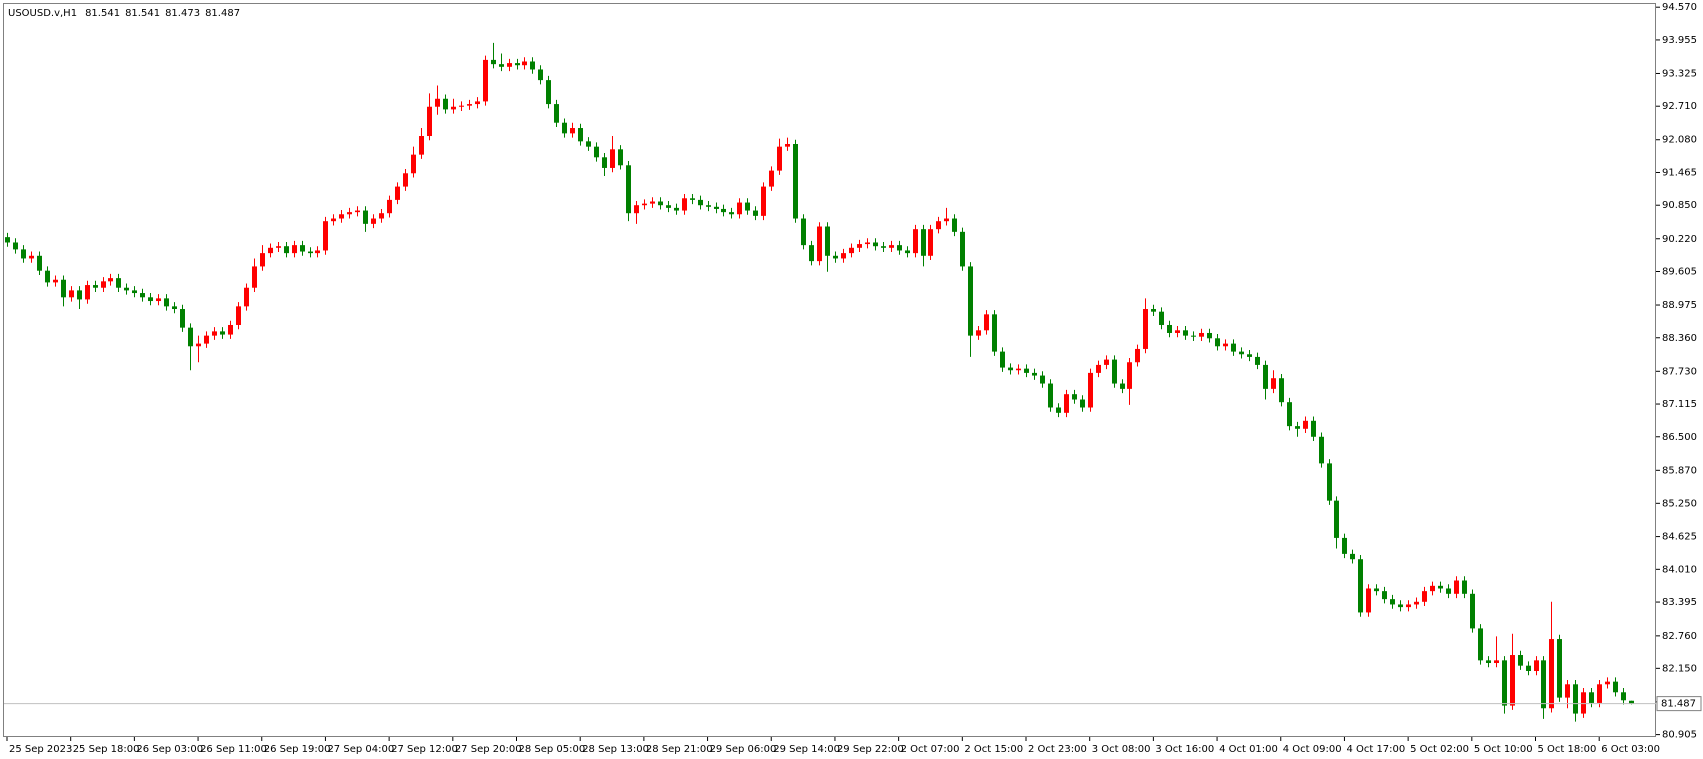  What do you see at coordinates (930, 749) in the screenshot?
I see `x-tick-label: 2 Oct 07:00` at bounding box center [930, 749].